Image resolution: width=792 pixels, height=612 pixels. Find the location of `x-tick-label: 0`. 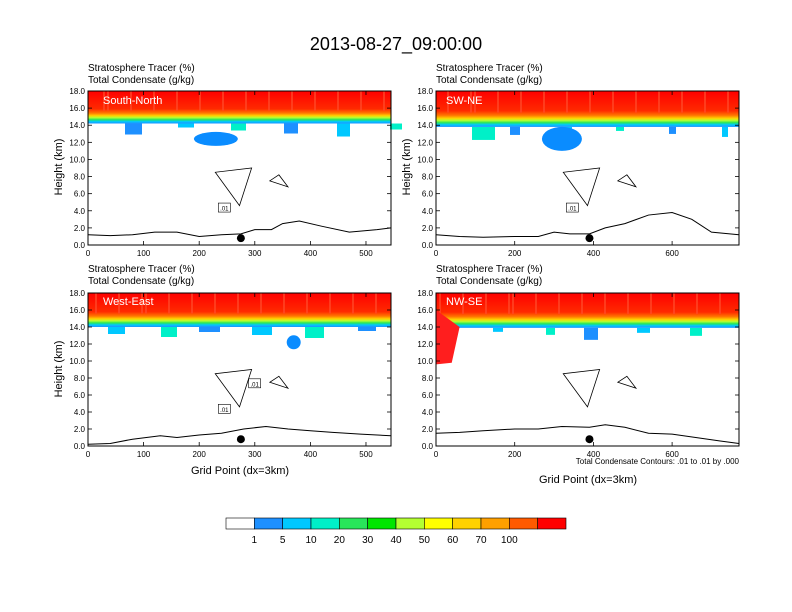

x-tick-label: 0 is located at coordinates (88, 253).